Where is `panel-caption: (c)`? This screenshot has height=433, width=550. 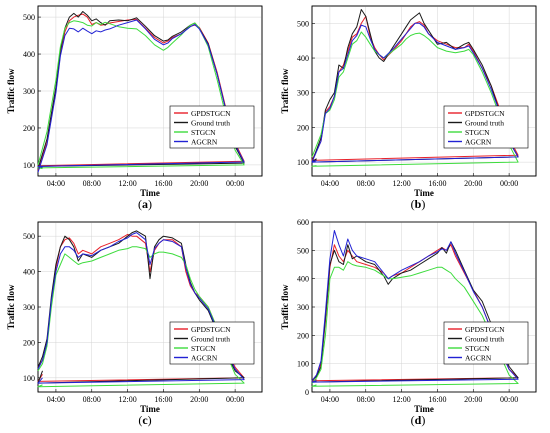
panel-caption: (c) is located at coordinates (144, 420).